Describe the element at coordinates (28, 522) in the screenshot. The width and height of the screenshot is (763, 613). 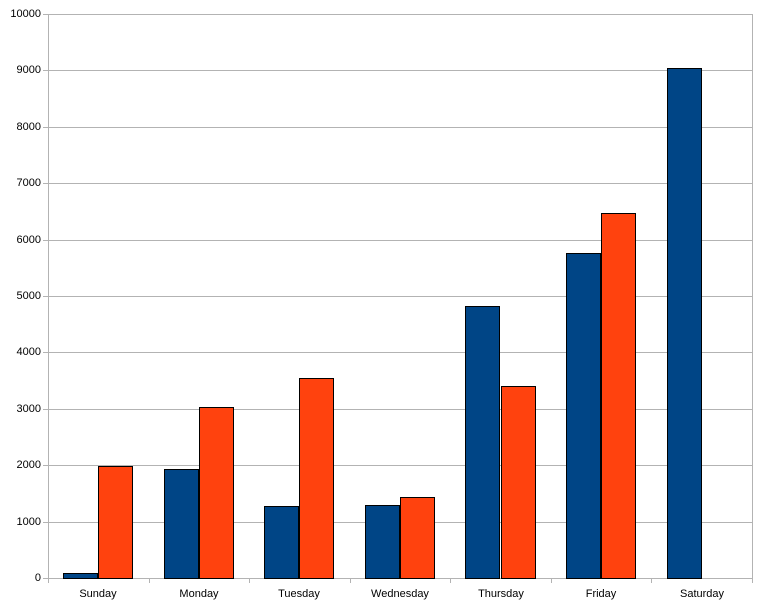
I see `y-tick-label: 1000` at that location.